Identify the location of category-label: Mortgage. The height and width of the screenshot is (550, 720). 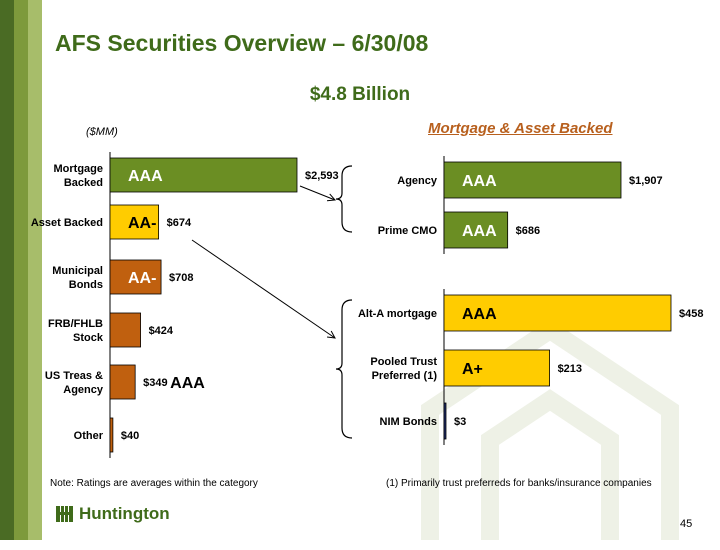
(79, 169).